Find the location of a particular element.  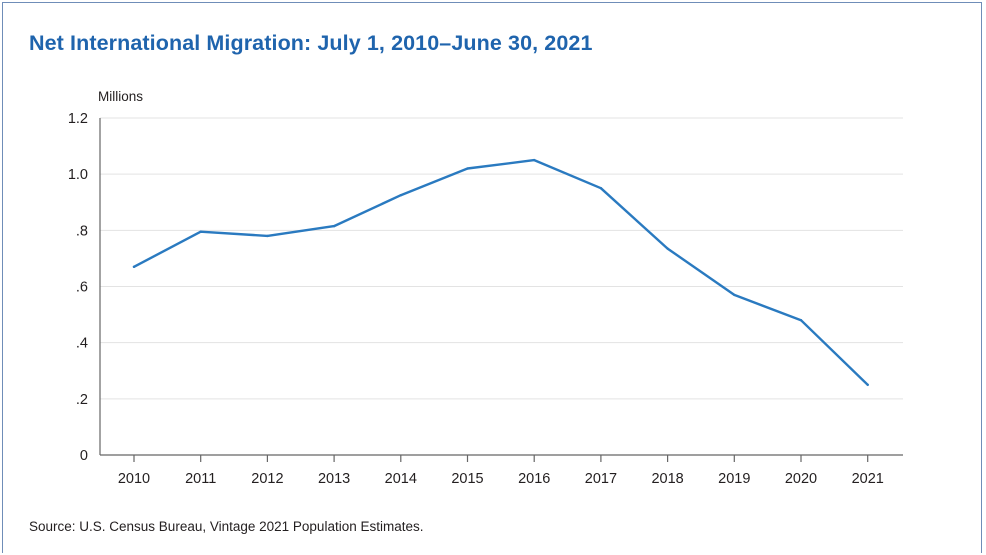

y-tick-label: 0 is located at coordinates (84, 456).